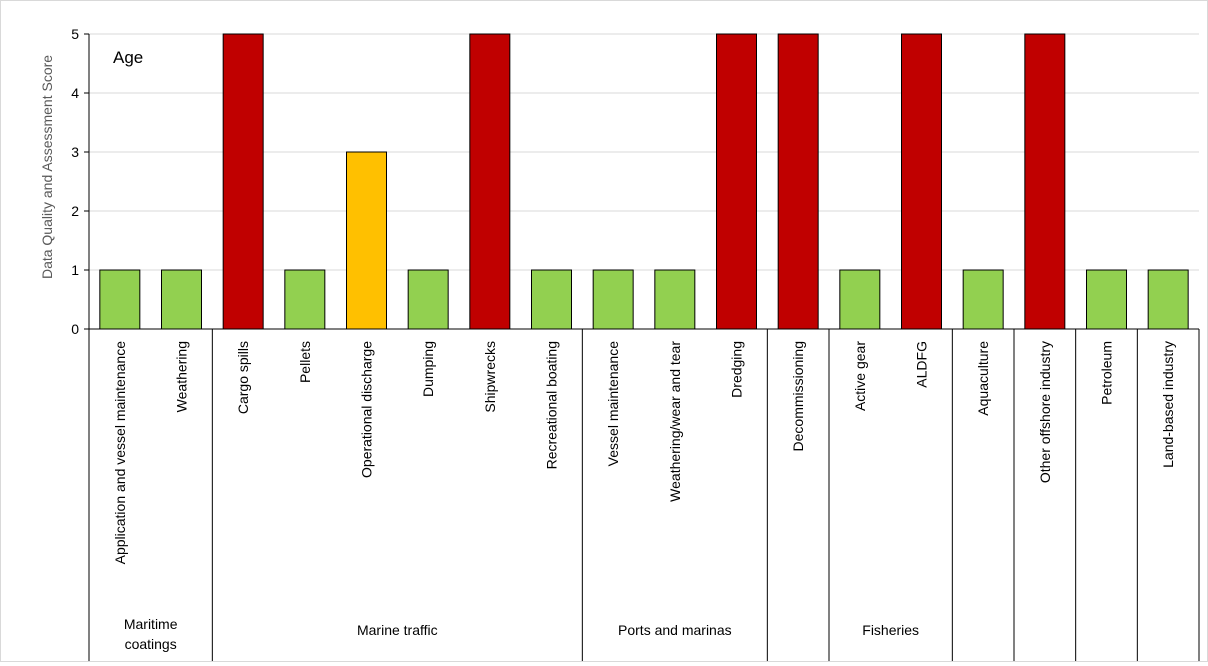  I want to click on x-tick-label: ALDFG, so click(922, 364).